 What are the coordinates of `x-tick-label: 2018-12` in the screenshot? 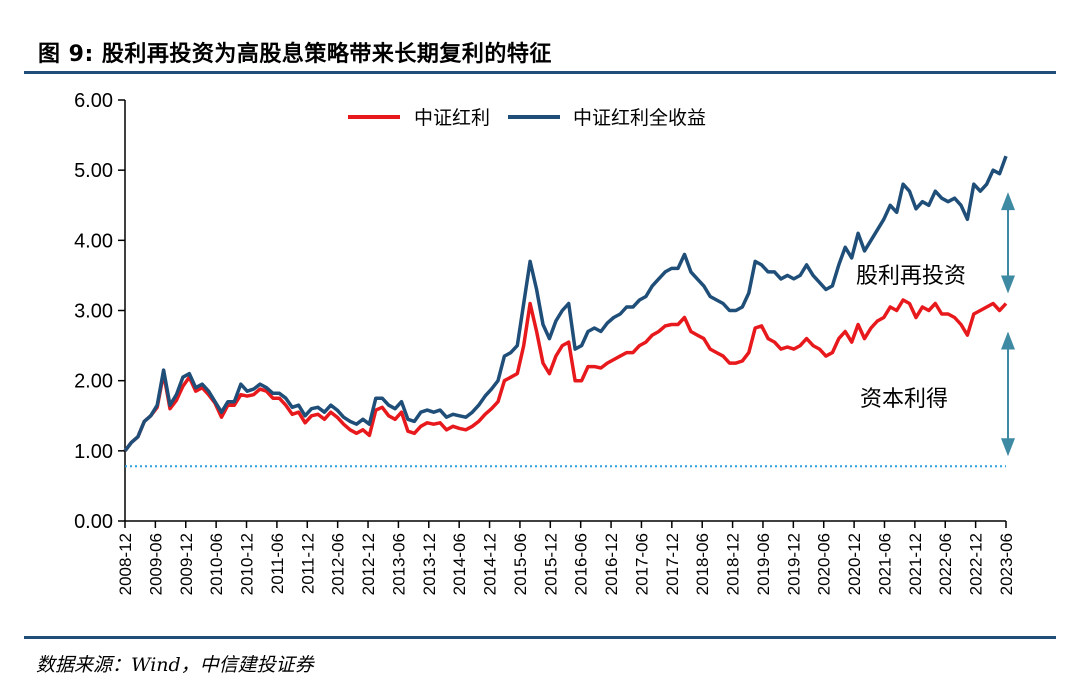 It's located at (733, 564).